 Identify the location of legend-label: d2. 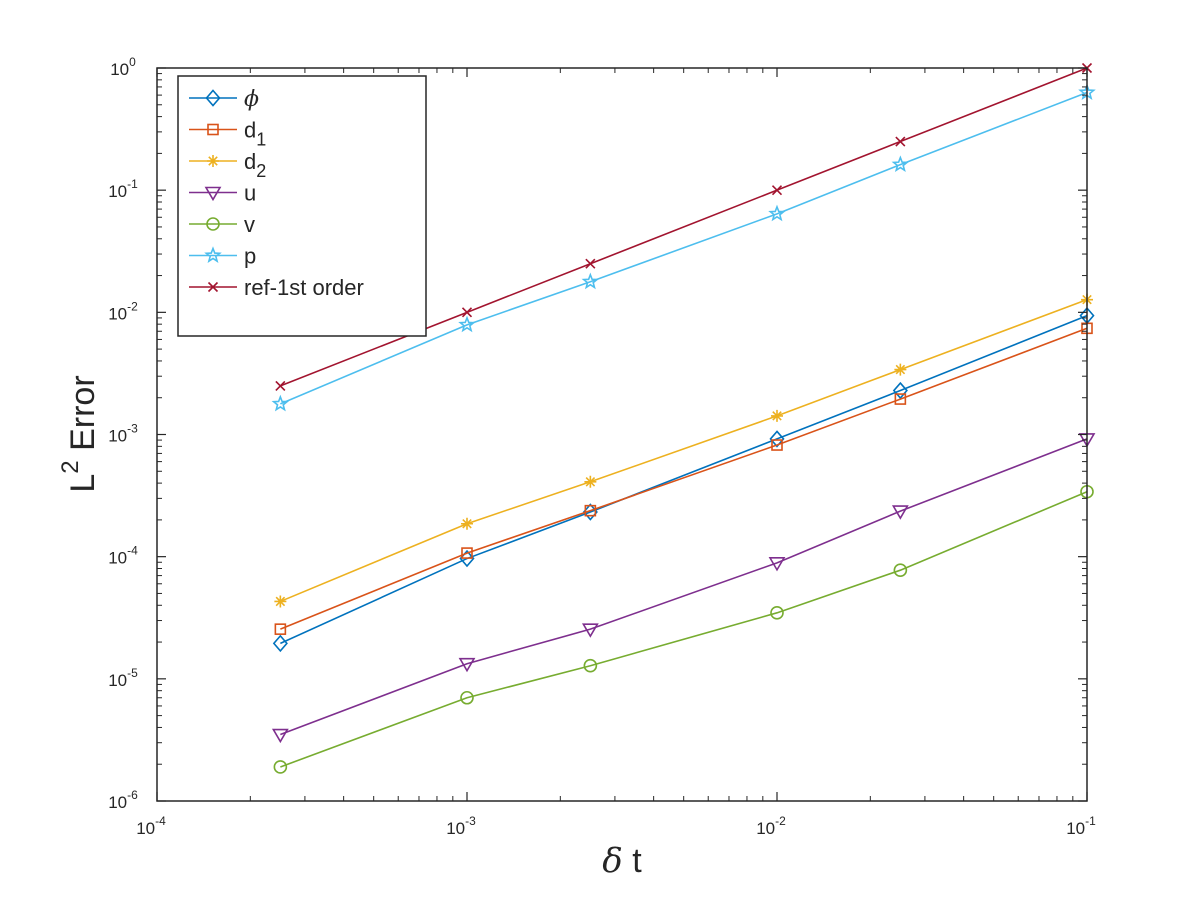
(255, 165).